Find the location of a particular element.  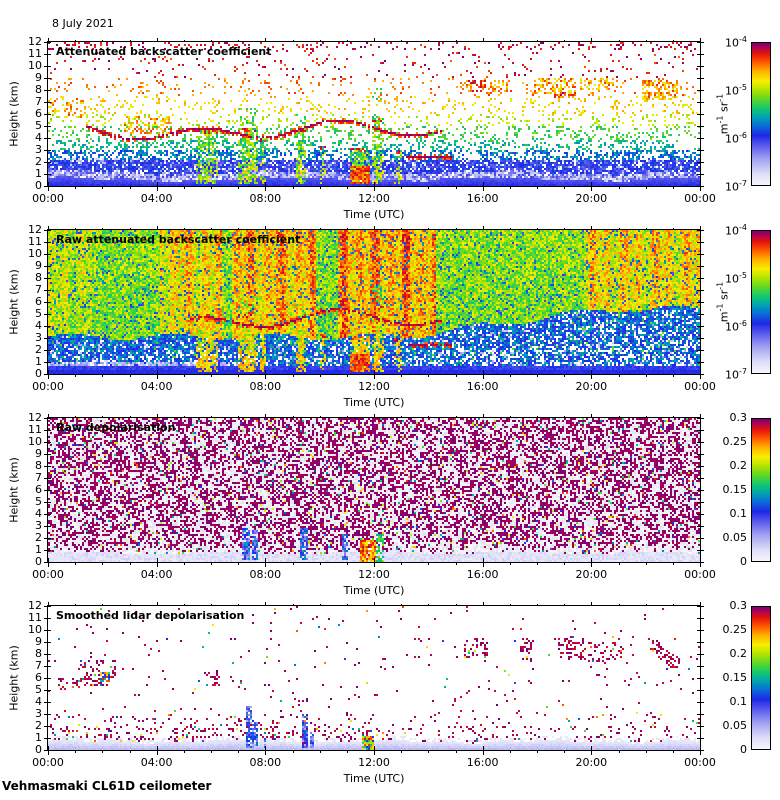

colorbar-canvas-smooth_depol is located at coordinates (761, 678).